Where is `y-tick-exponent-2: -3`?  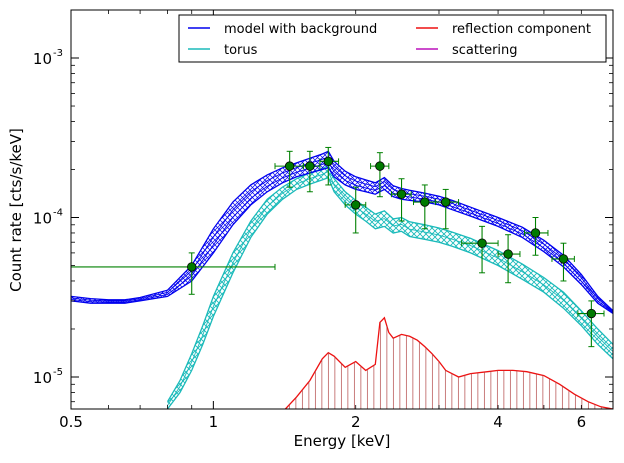 y-tick-exponent-2: -3 is located at coordinates (58, 53).